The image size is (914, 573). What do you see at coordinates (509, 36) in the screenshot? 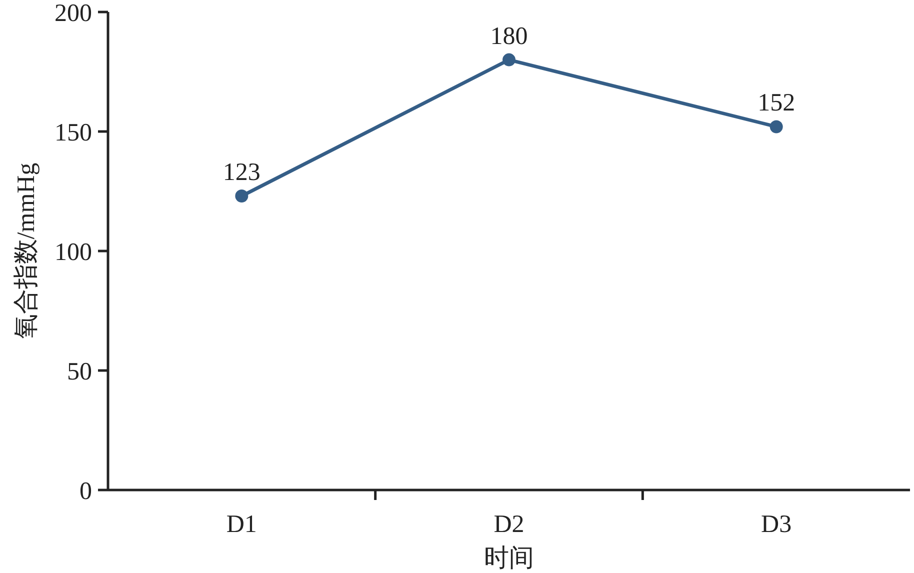
I see `data-label: 180` at bounding box center [509, 36].